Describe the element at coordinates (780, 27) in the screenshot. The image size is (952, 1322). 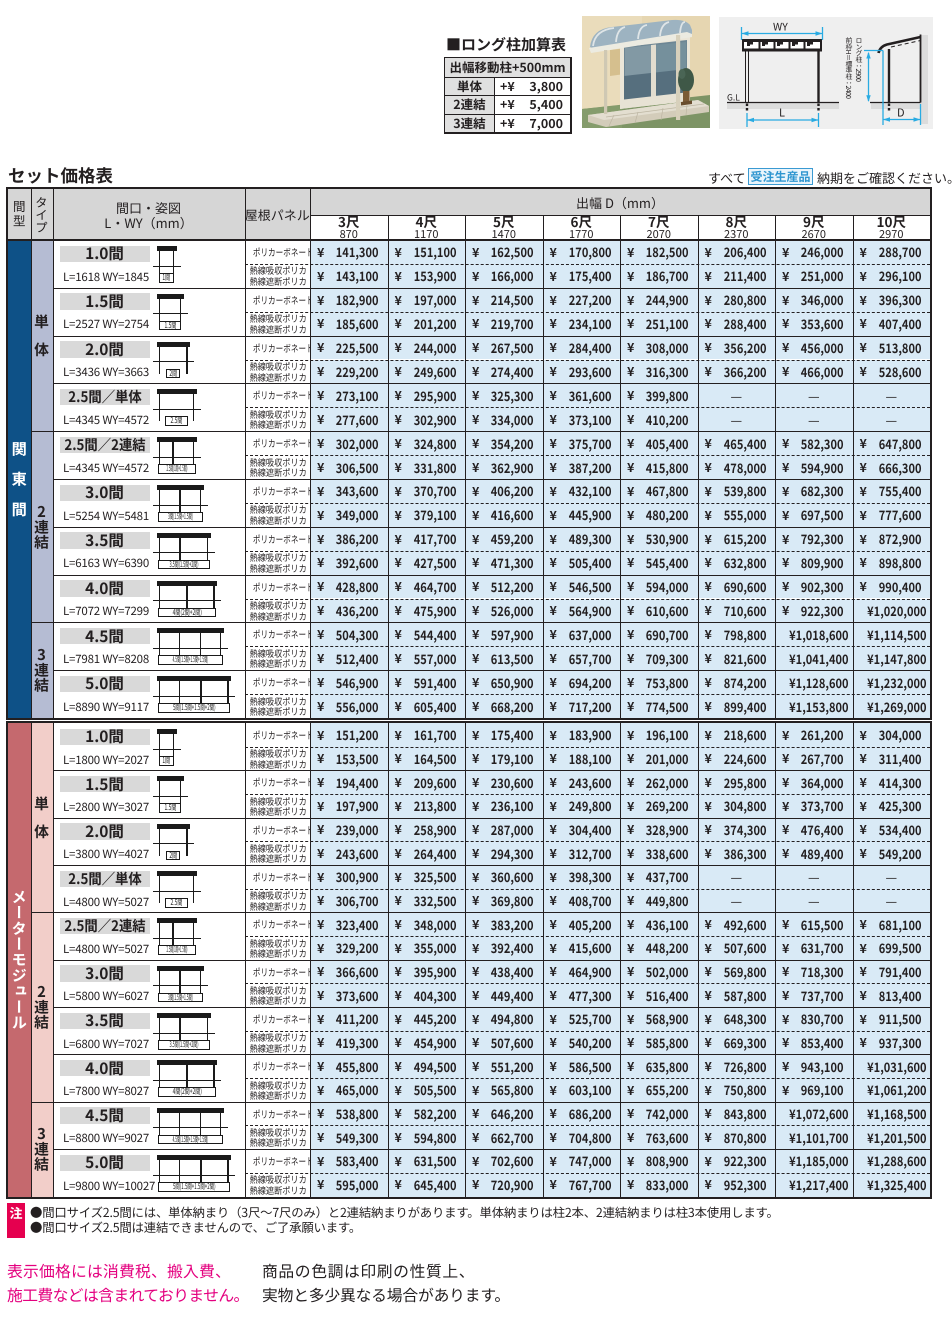
I see `svg-text: WY` at that location.